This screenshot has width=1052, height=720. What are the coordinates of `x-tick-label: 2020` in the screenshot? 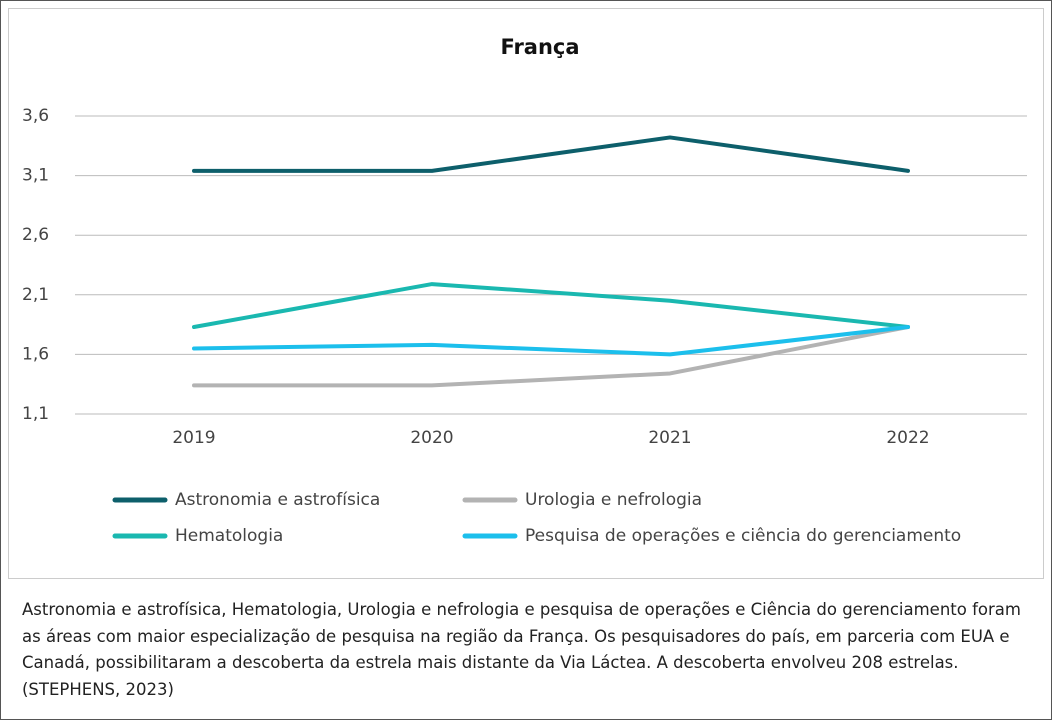 It's located at (431, 438).